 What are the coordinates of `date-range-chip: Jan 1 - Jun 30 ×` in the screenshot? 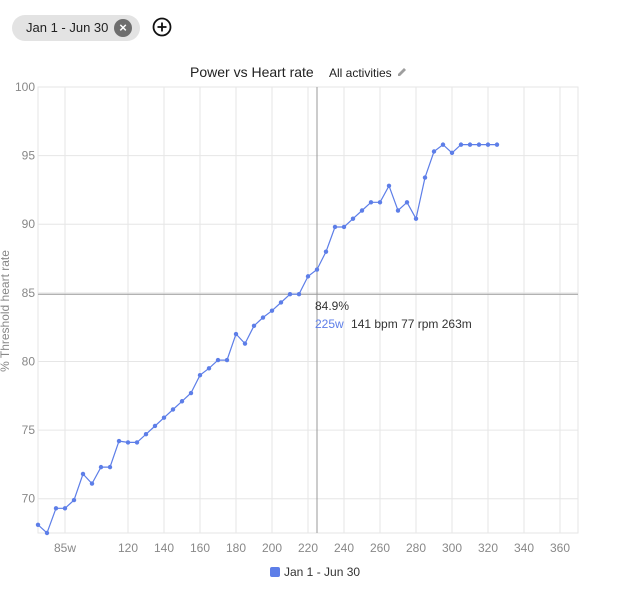 It's located at (76, 28).